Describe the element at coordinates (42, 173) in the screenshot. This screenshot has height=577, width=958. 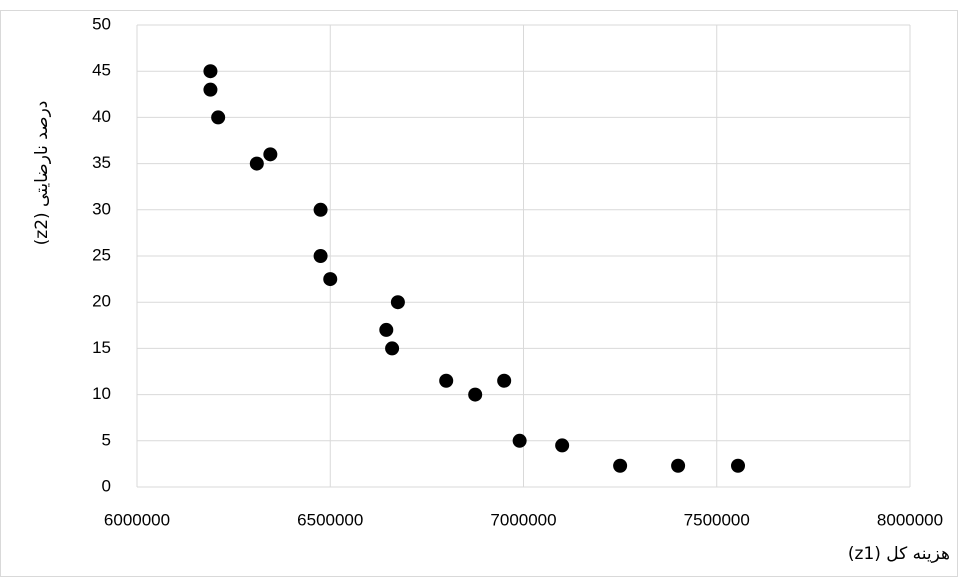
I see `y-axis-label: درصد نارضایتی (z2)` at that location.